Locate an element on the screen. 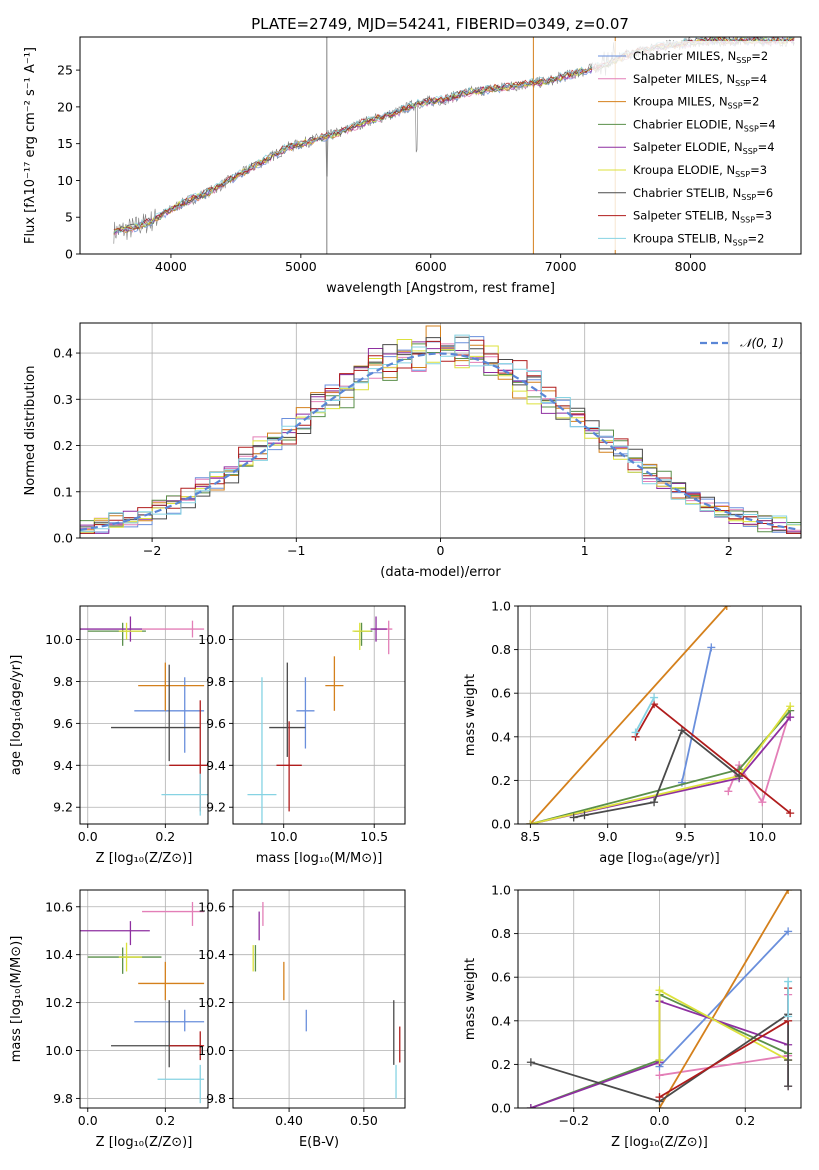  residual-histogram is located at coordinates (440, 433).